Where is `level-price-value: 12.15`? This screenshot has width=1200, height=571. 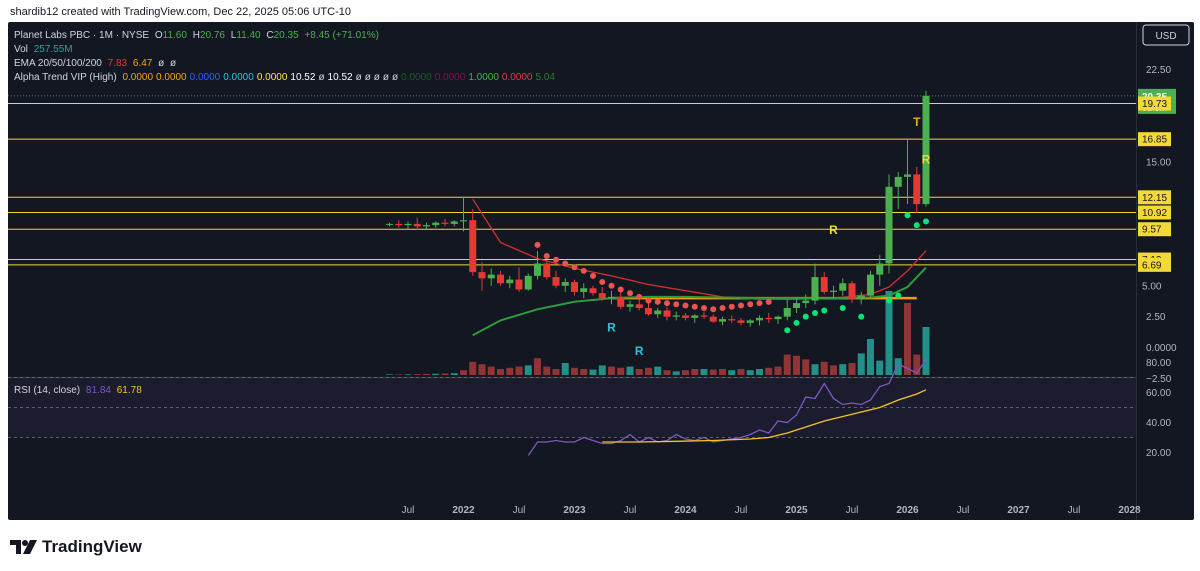 level-price-value: 12.15 is located at coordinates (1154, 198).